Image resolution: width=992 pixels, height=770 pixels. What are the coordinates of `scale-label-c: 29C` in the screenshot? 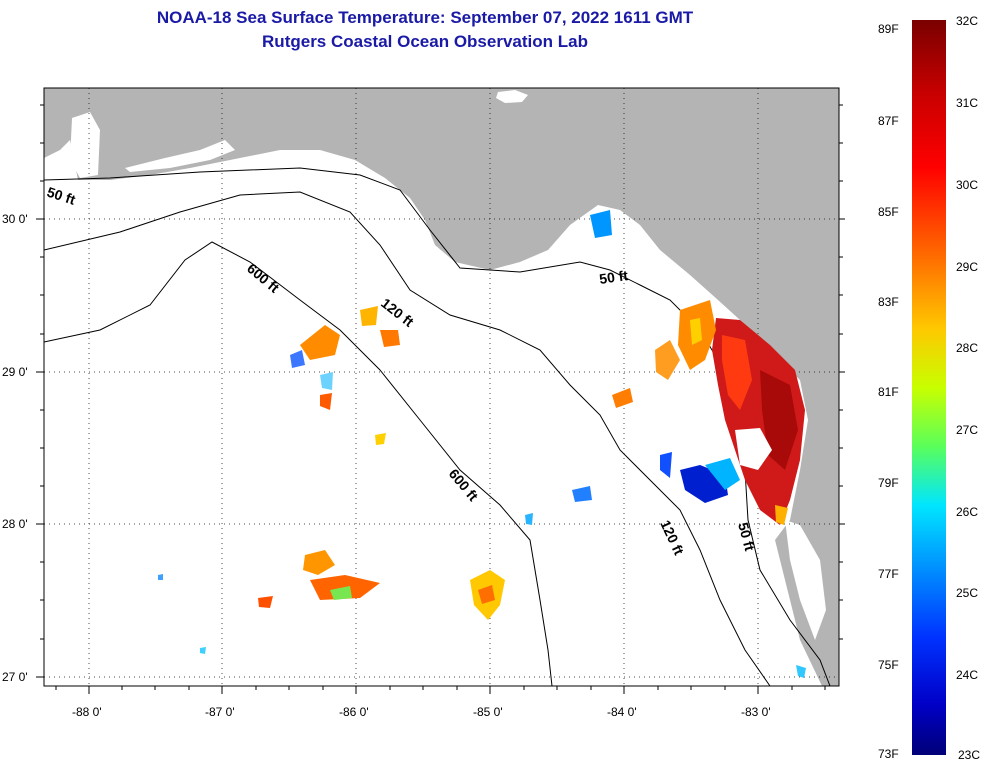 It's located at (967, 267).